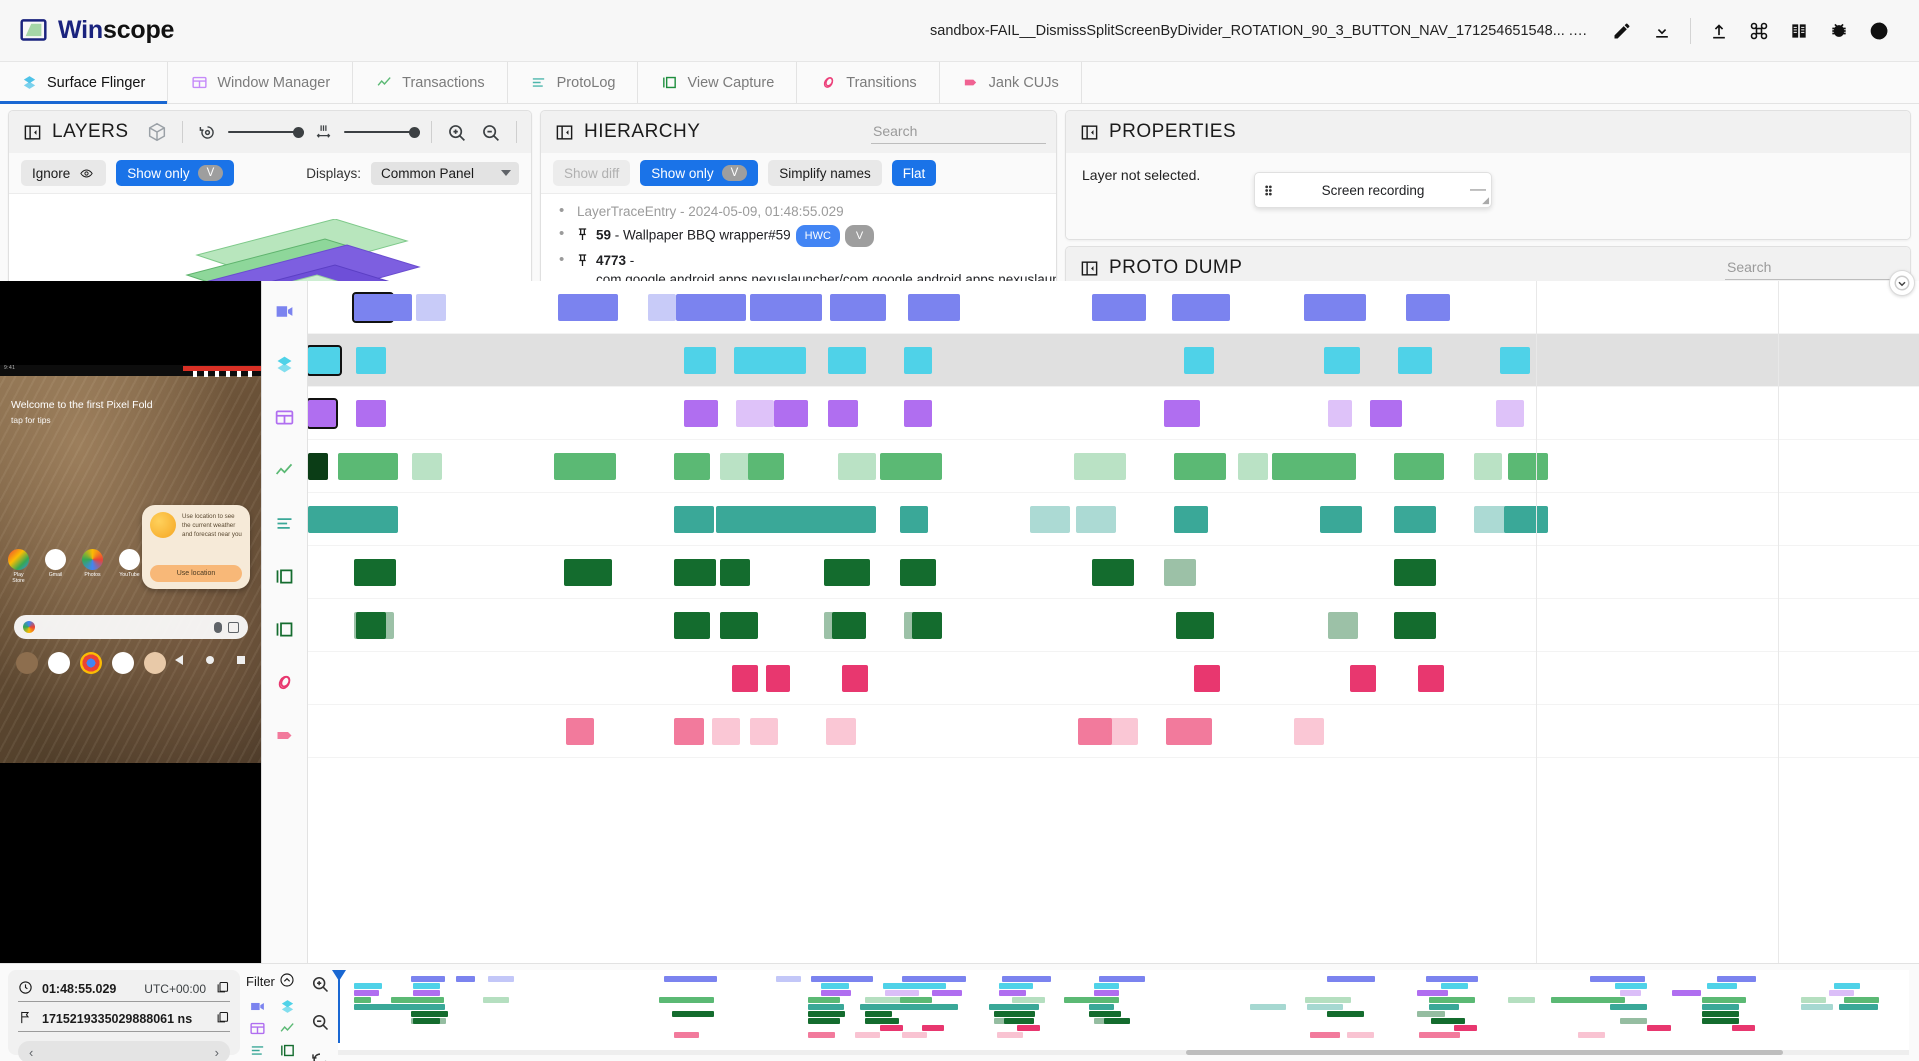 The image size is (1919, 1061). I want to click on filter-screen-recording-icon, so click(257, 1006).